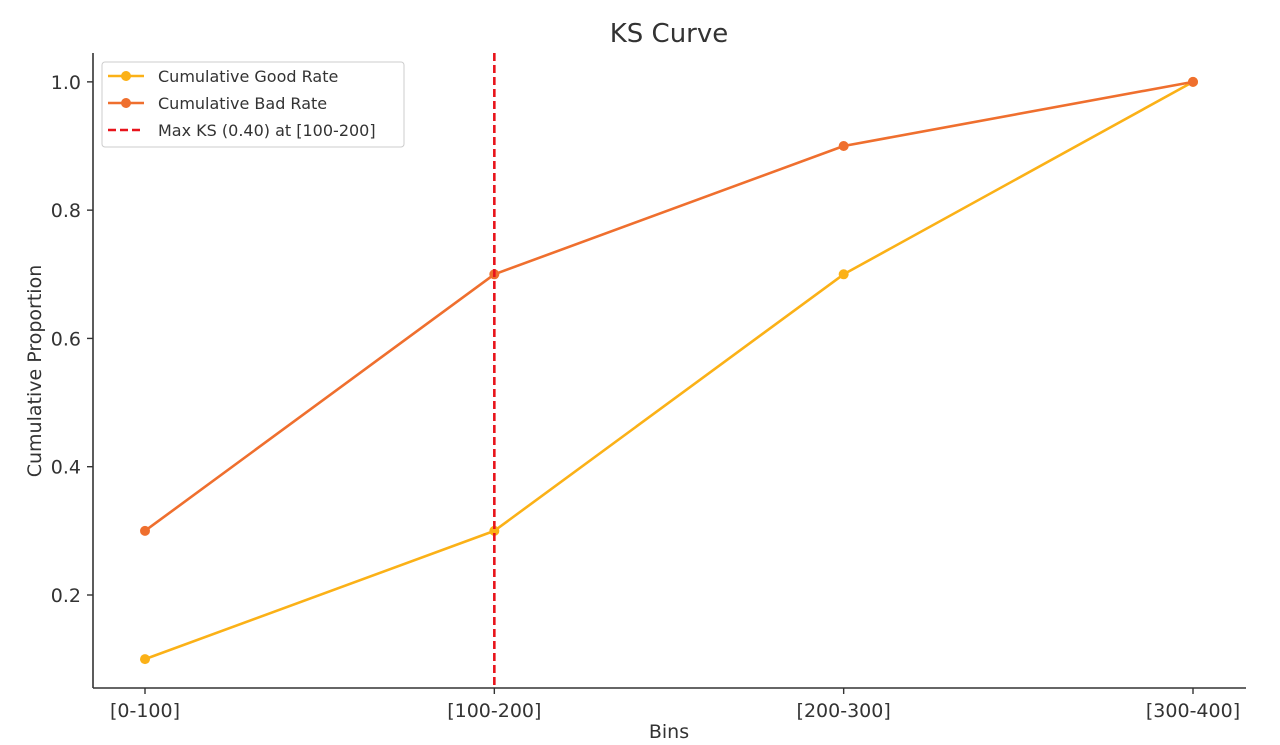 The width and height of the screenshot is (1280, 745). What do you see at coordinates (248, 76) in the screenshot?
I see `legend-label-0: Cumulative Good Rate` at bounding box center [248, 76].